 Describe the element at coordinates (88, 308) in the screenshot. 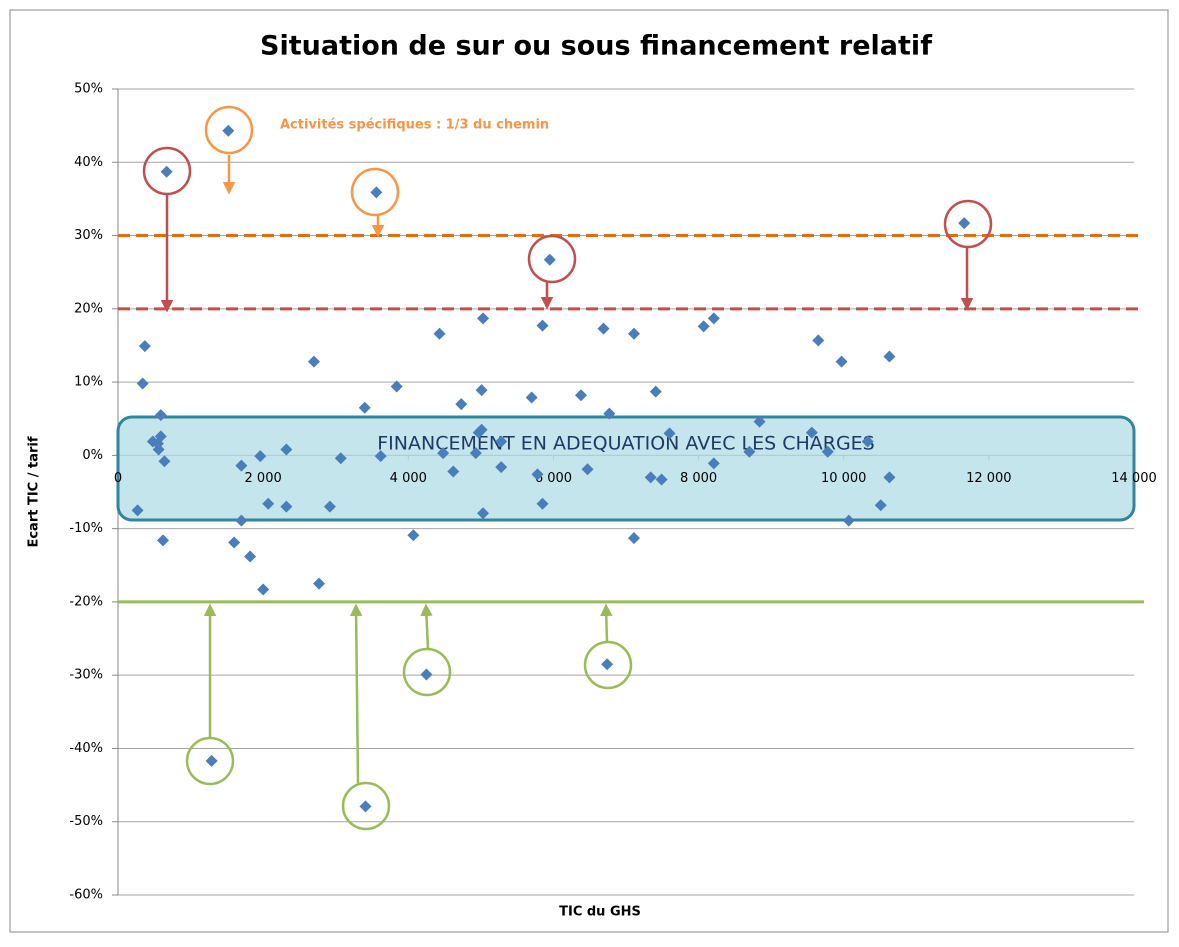

I see `y-tick-label: 20%` at that location.